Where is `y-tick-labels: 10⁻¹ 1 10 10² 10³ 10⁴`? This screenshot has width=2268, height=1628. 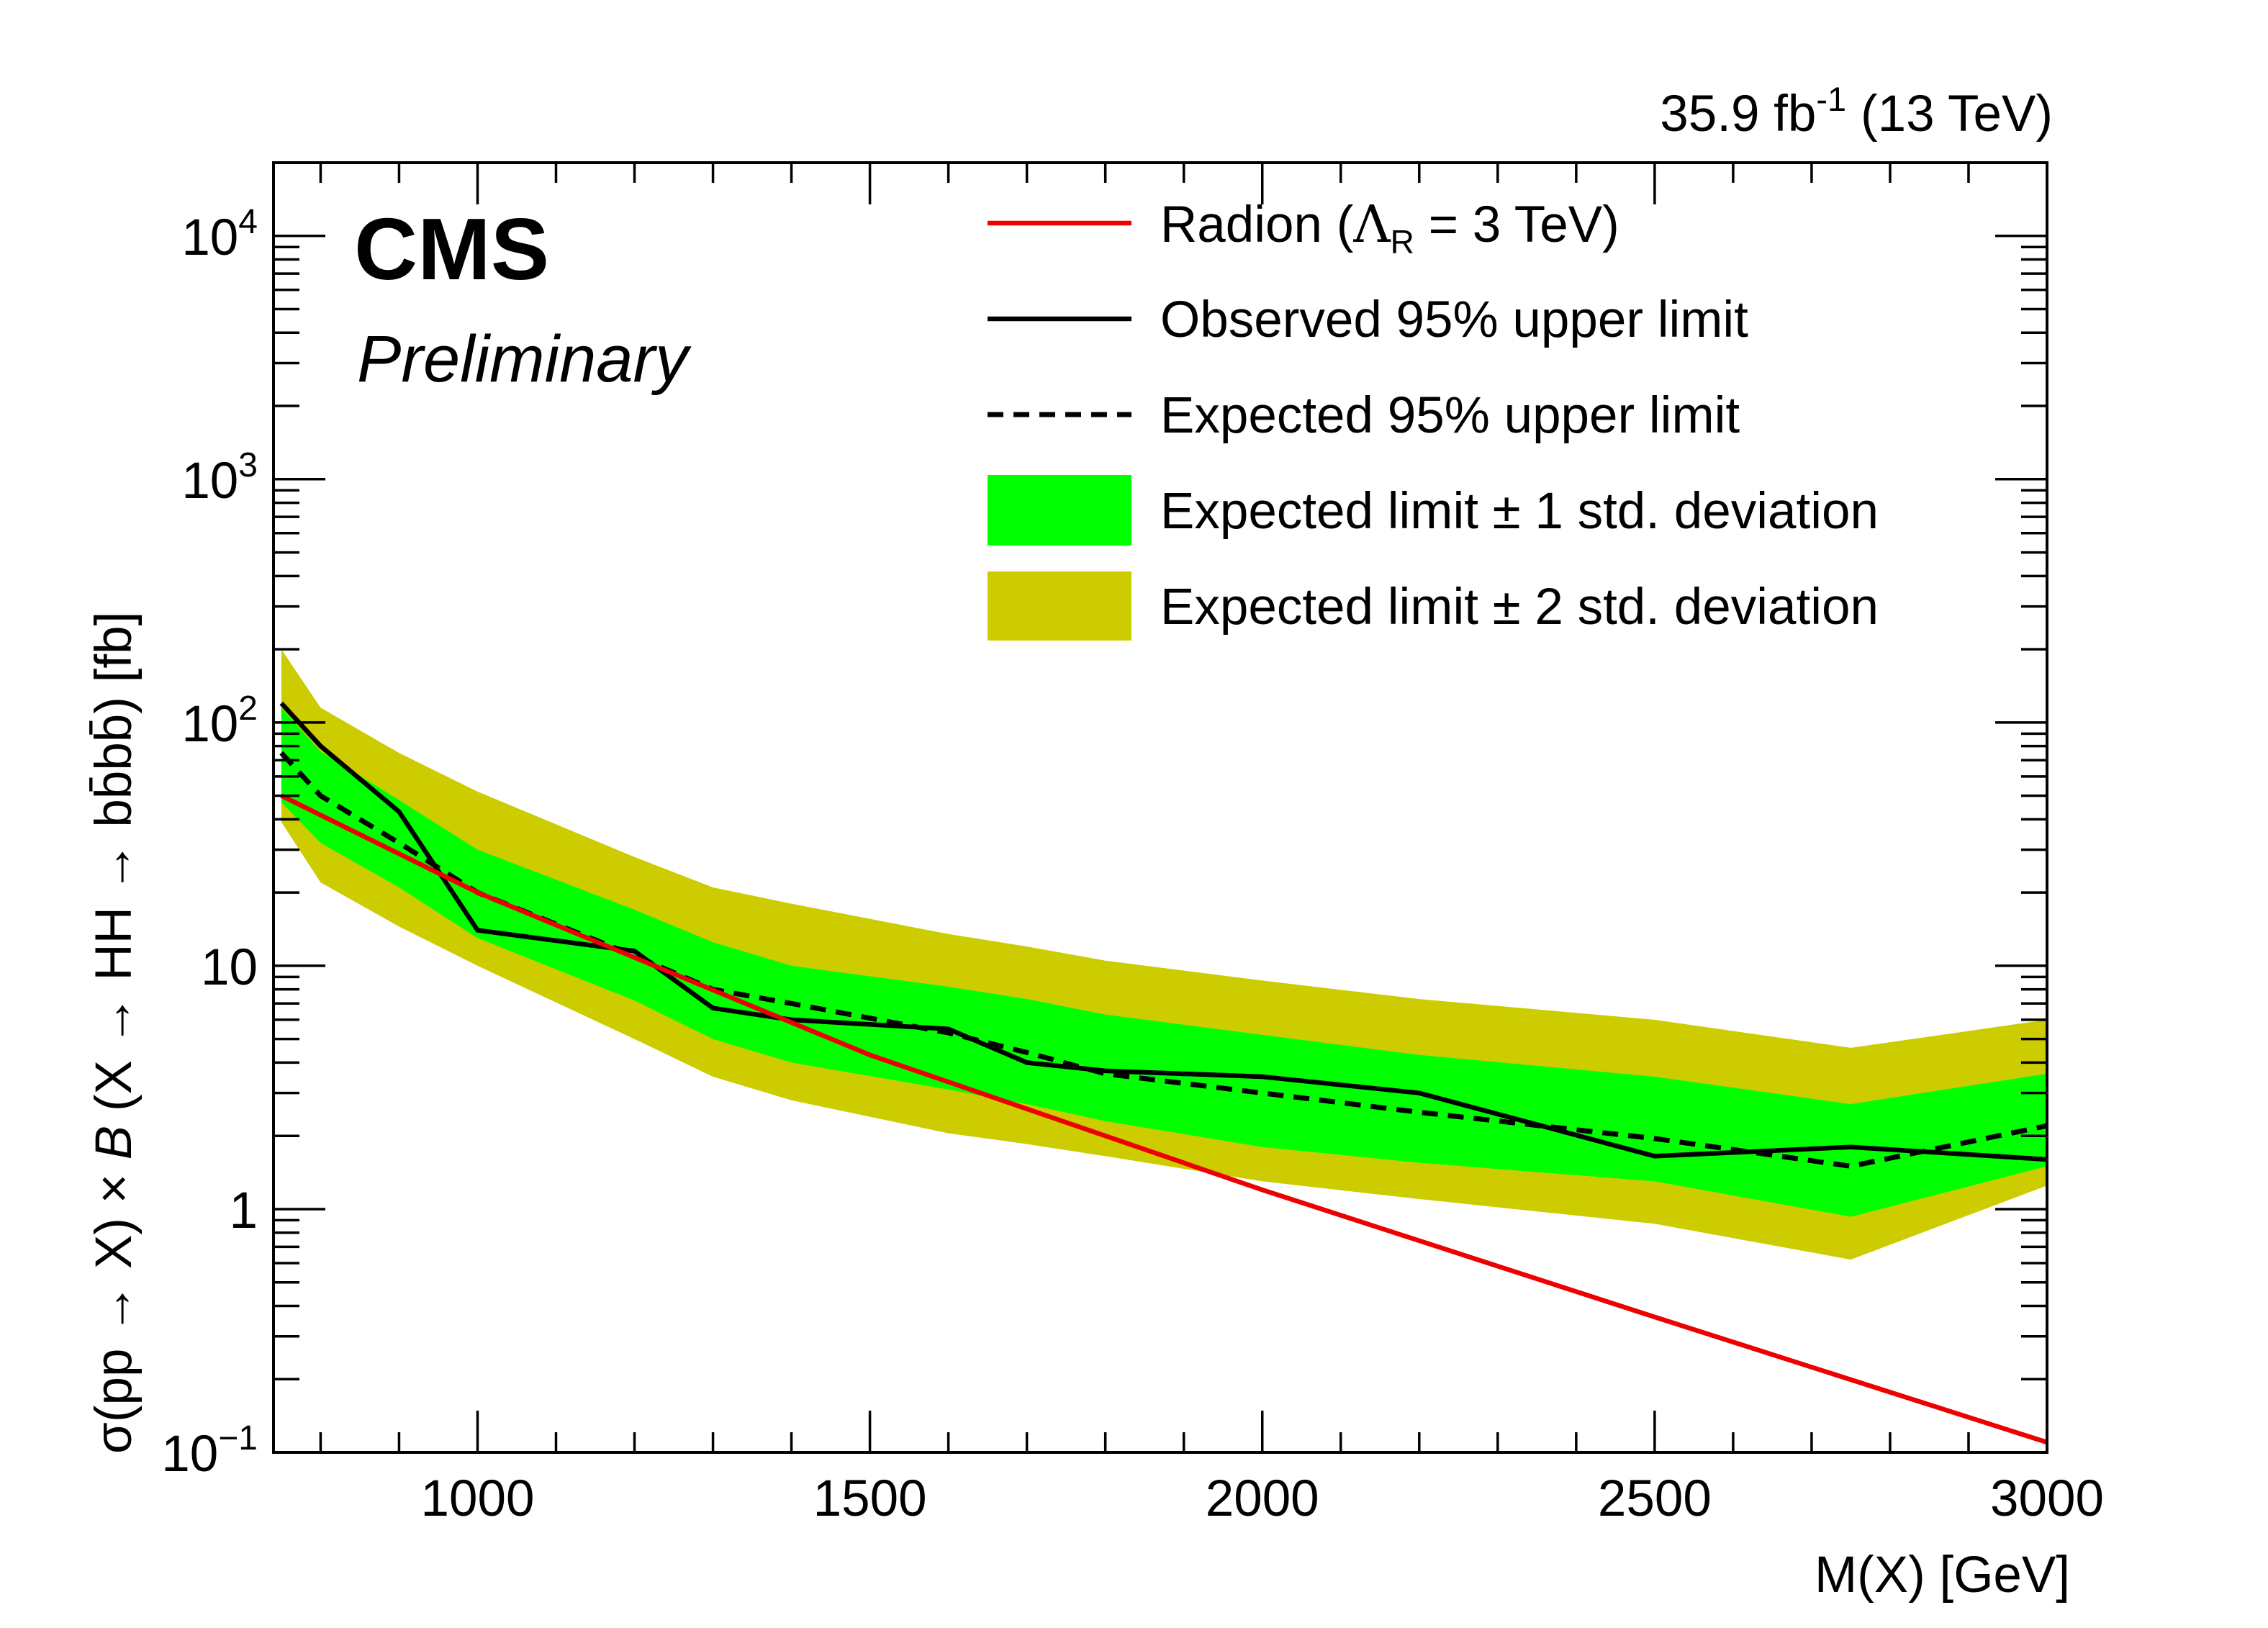 y-tick-labels: 10⁻¹ 1 10 10² 10³ 10⁴ is located at coordinates (209, 843).